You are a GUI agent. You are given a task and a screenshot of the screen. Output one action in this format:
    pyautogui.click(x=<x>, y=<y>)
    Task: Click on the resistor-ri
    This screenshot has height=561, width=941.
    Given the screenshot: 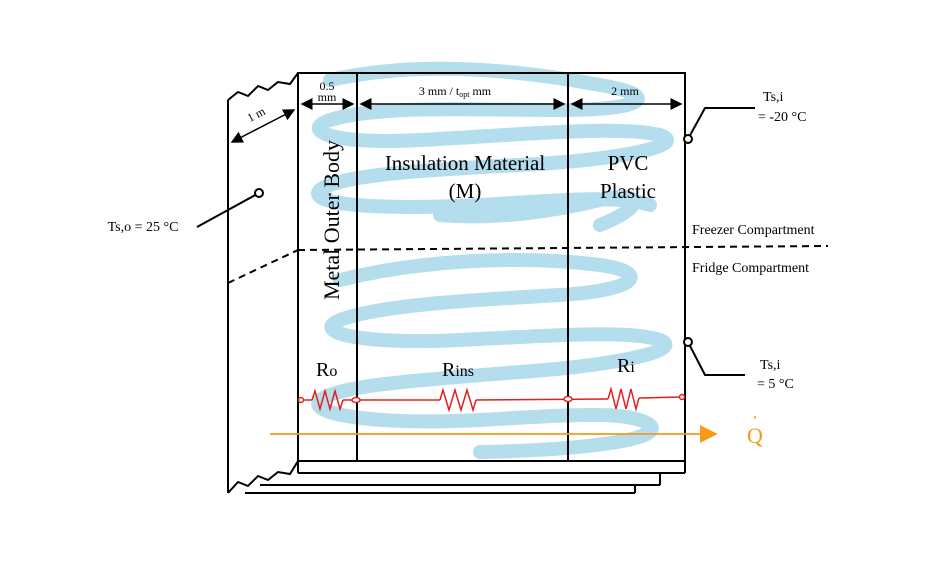 What is the action you would take?
    pyautogui.click(x=623, y=399)
    